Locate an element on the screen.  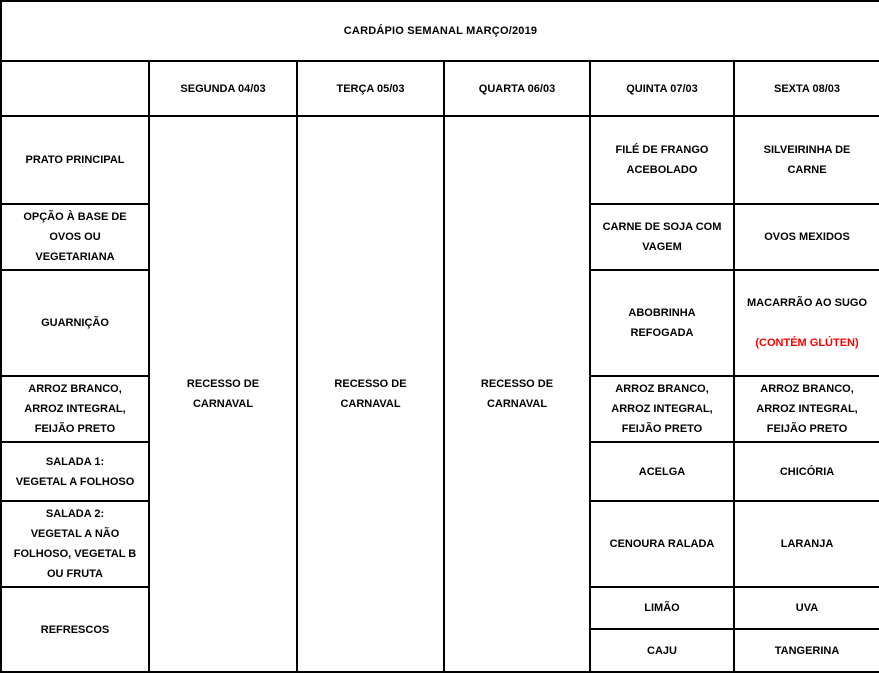
recess-cell-quarta: RECESSO DE CARNAVAL is located at coordinates (517, 394).